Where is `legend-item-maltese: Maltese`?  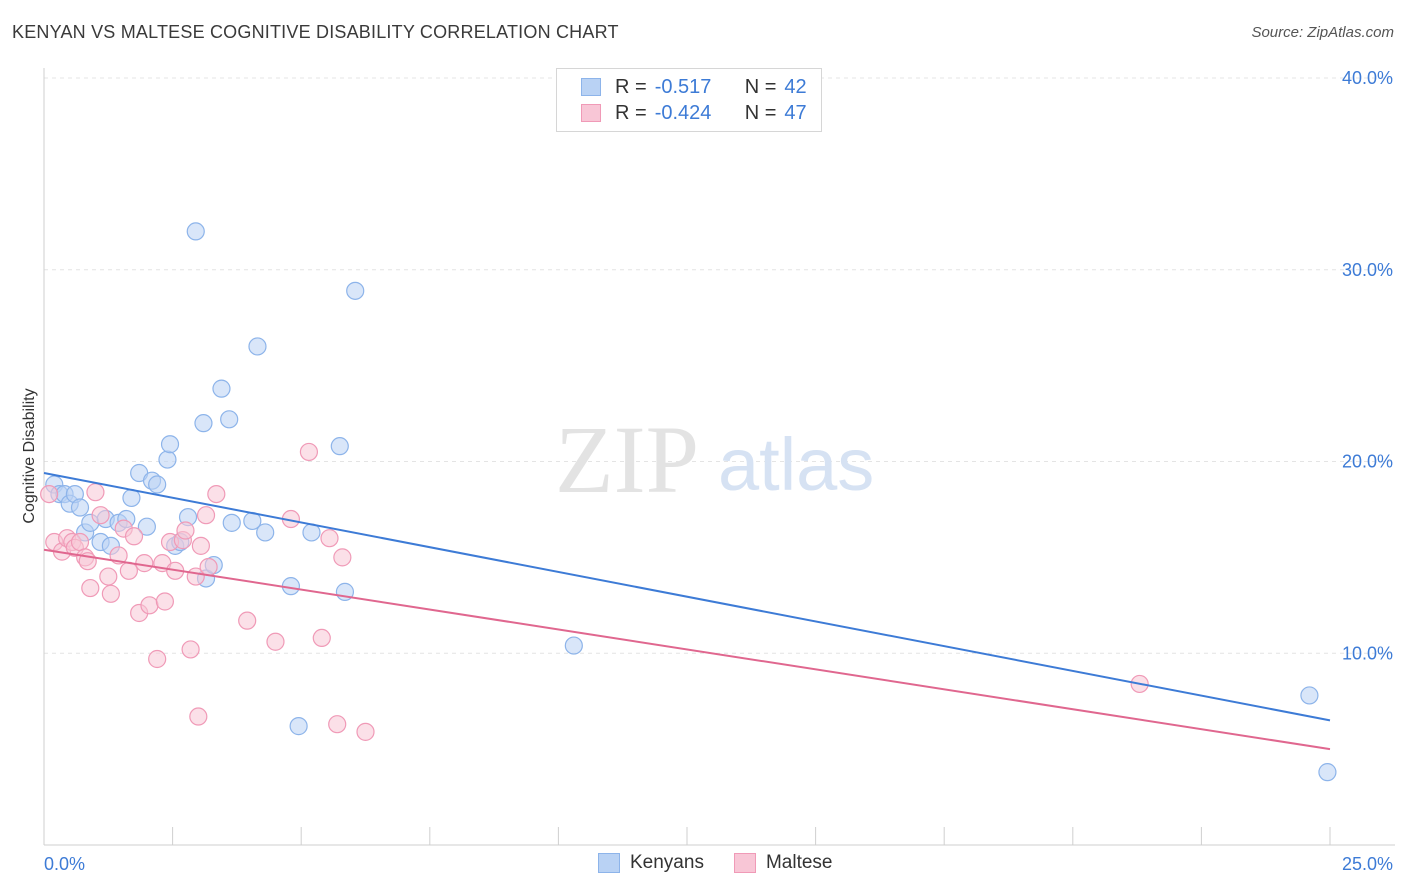
legend-item-maltese: Maltese is located at coordinates (783, 863).